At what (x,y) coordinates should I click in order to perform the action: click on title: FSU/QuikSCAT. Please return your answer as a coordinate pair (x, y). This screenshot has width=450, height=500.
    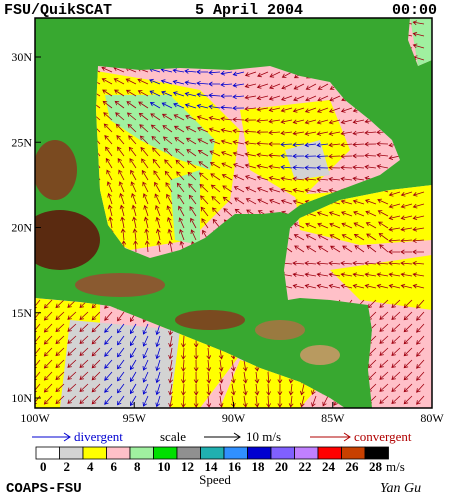
    Looking at the image, I should click on (58, 10).